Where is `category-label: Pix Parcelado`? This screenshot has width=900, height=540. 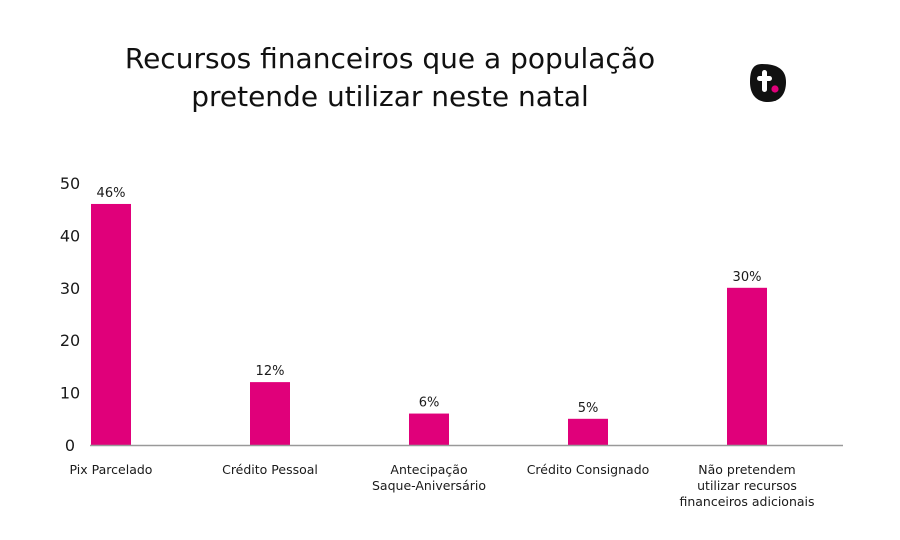 category-label: Pix Parcelado is located at coordinates (111, 469).